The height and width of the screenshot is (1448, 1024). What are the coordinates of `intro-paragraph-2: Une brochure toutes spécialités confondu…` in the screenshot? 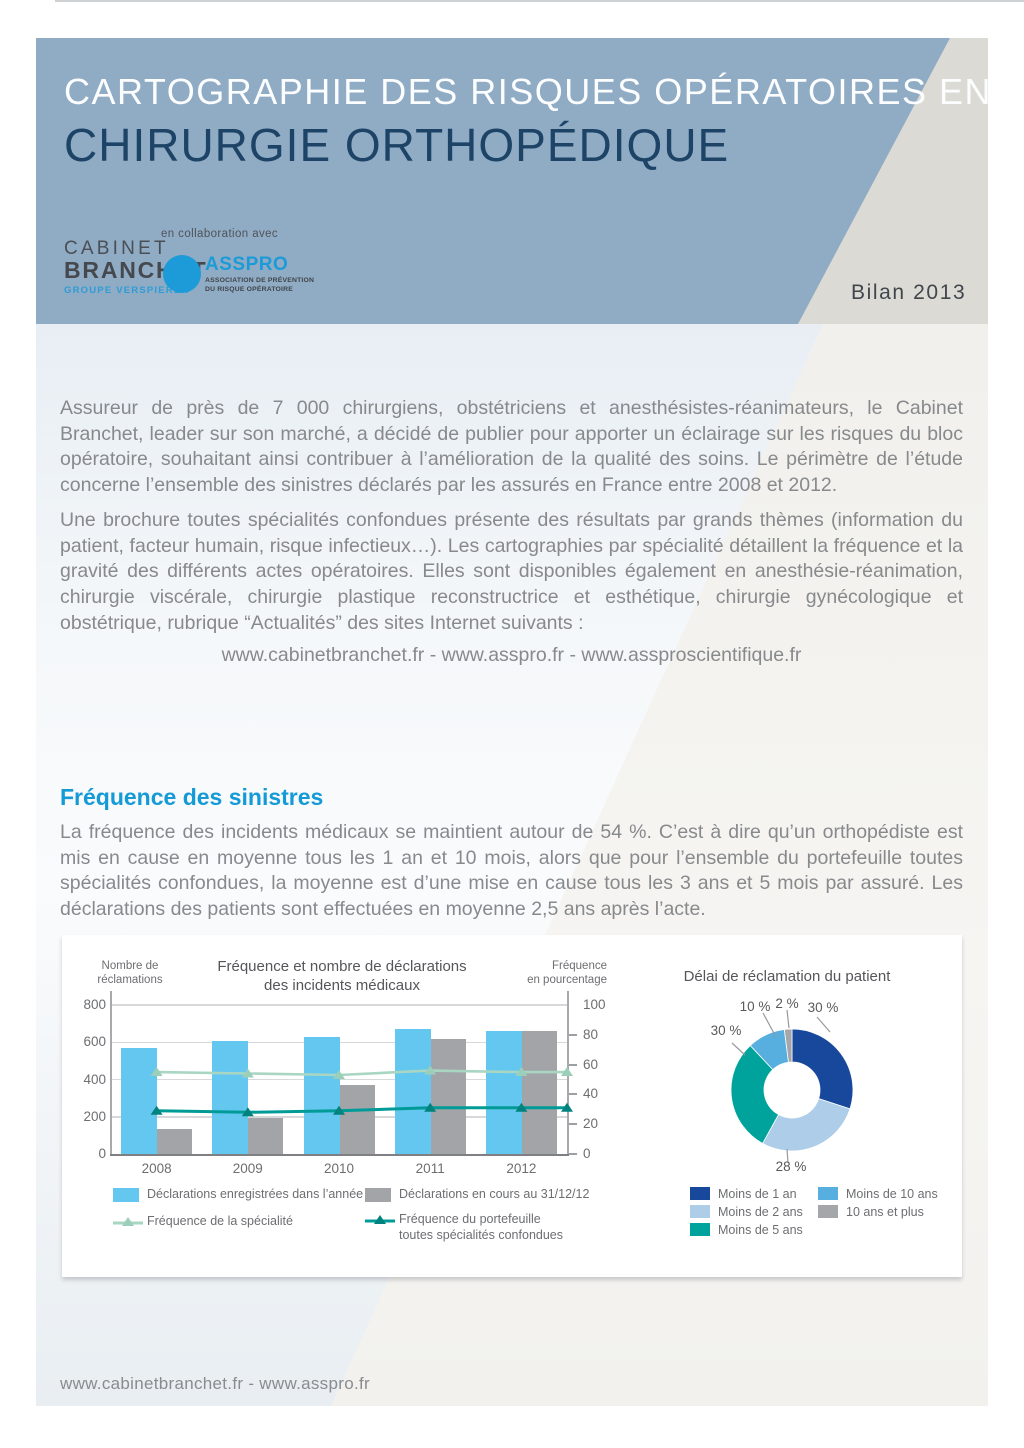 It's located at (511, 571).